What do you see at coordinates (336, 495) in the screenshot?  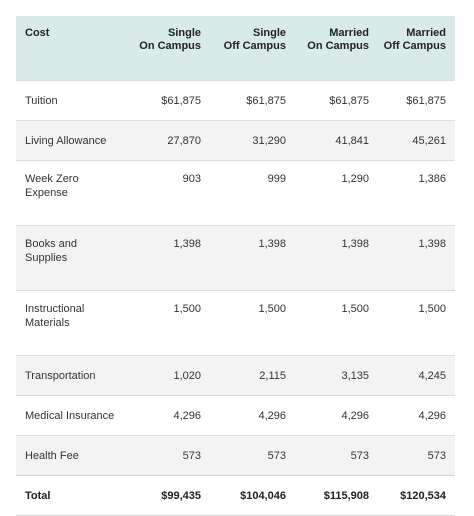 I see `total-value: $115,908` at bounding box center [336, 495].